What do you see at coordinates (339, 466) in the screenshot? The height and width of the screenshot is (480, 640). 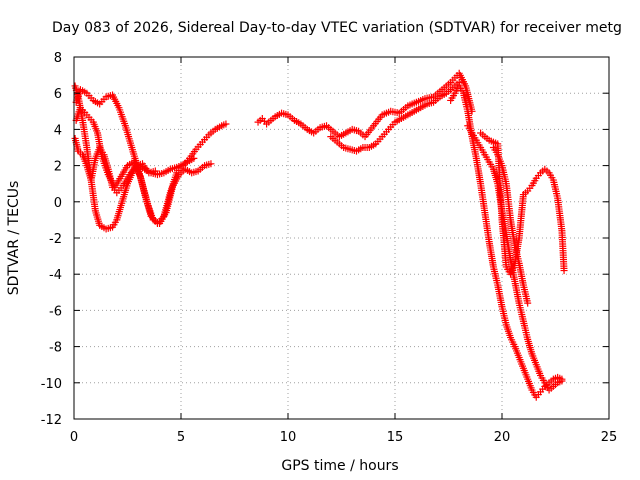 I see `x-axis-label: GPS time / hours` at bounding box center [339, 466].